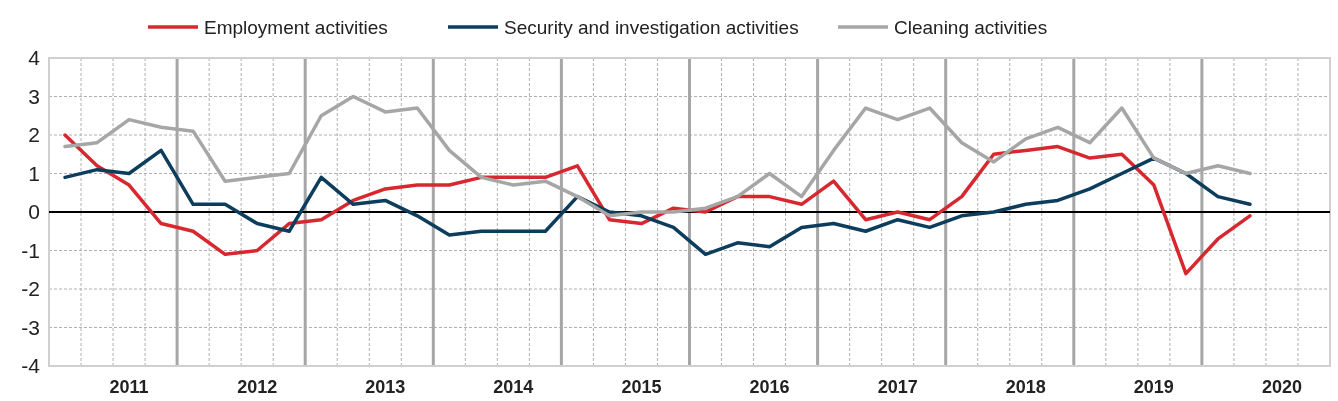 The height and width of the screenshot is (401, 1338). Describe the element at coordinates (897, 387) in the screenshot. I see `x-tick-label: 2017` at that location.